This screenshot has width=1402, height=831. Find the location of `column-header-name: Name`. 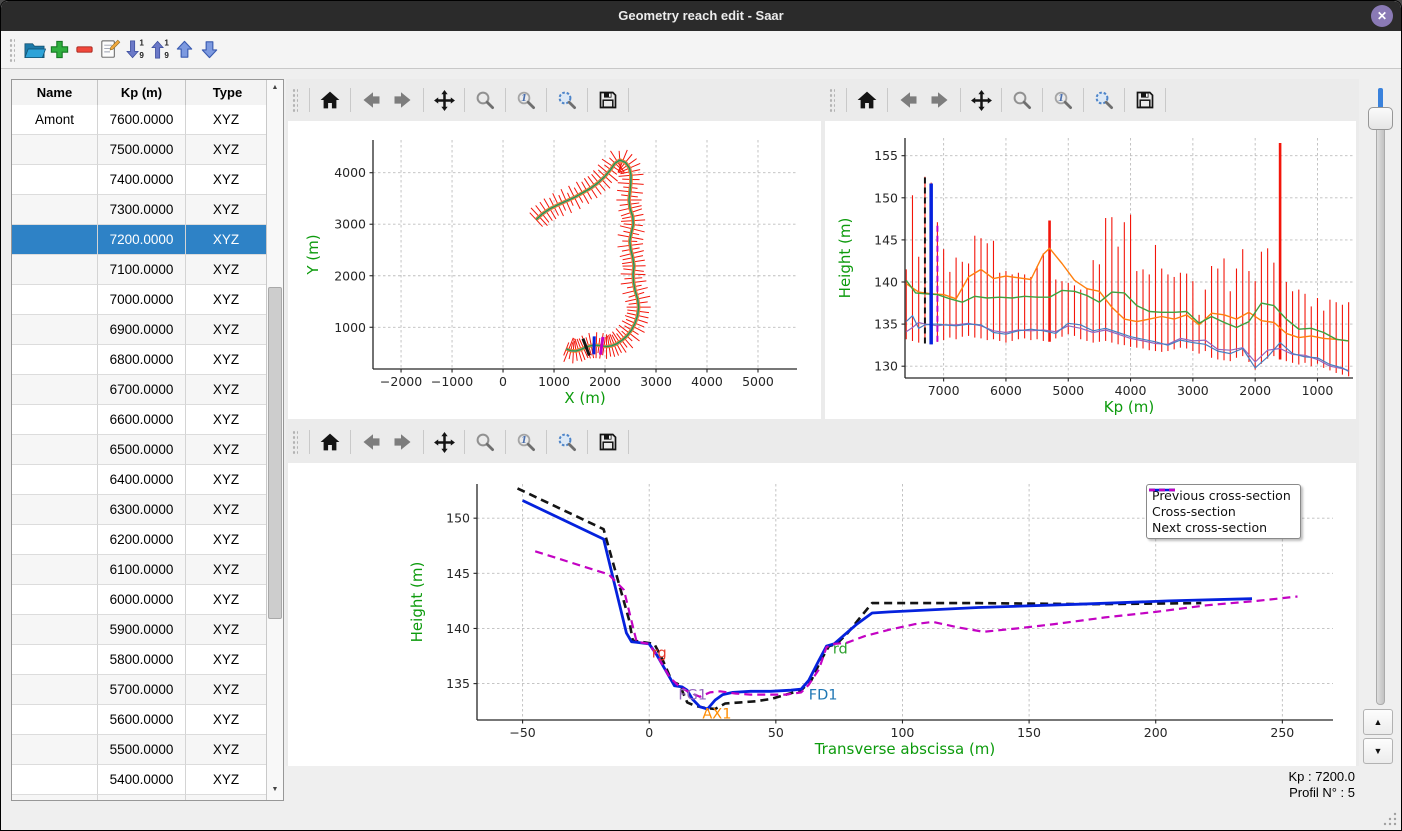

column-header-name: Name is located at coordinates (55, 92).